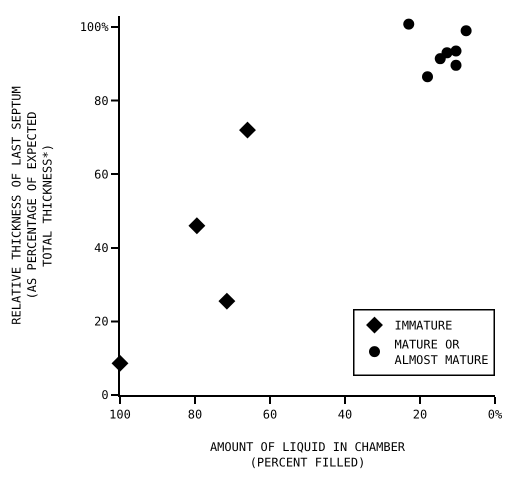  I want to click on x-axis-title: AMOUNT OF LIQUID IN CHAMBER (PERCENT FILLED), so click(308, 455).